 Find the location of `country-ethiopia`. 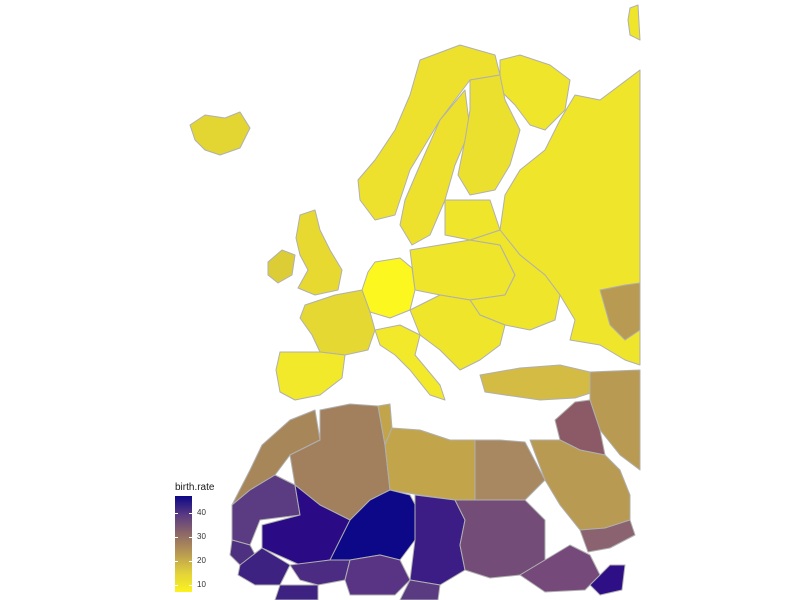

country-ethiopia is located at coordinates (560, 568).